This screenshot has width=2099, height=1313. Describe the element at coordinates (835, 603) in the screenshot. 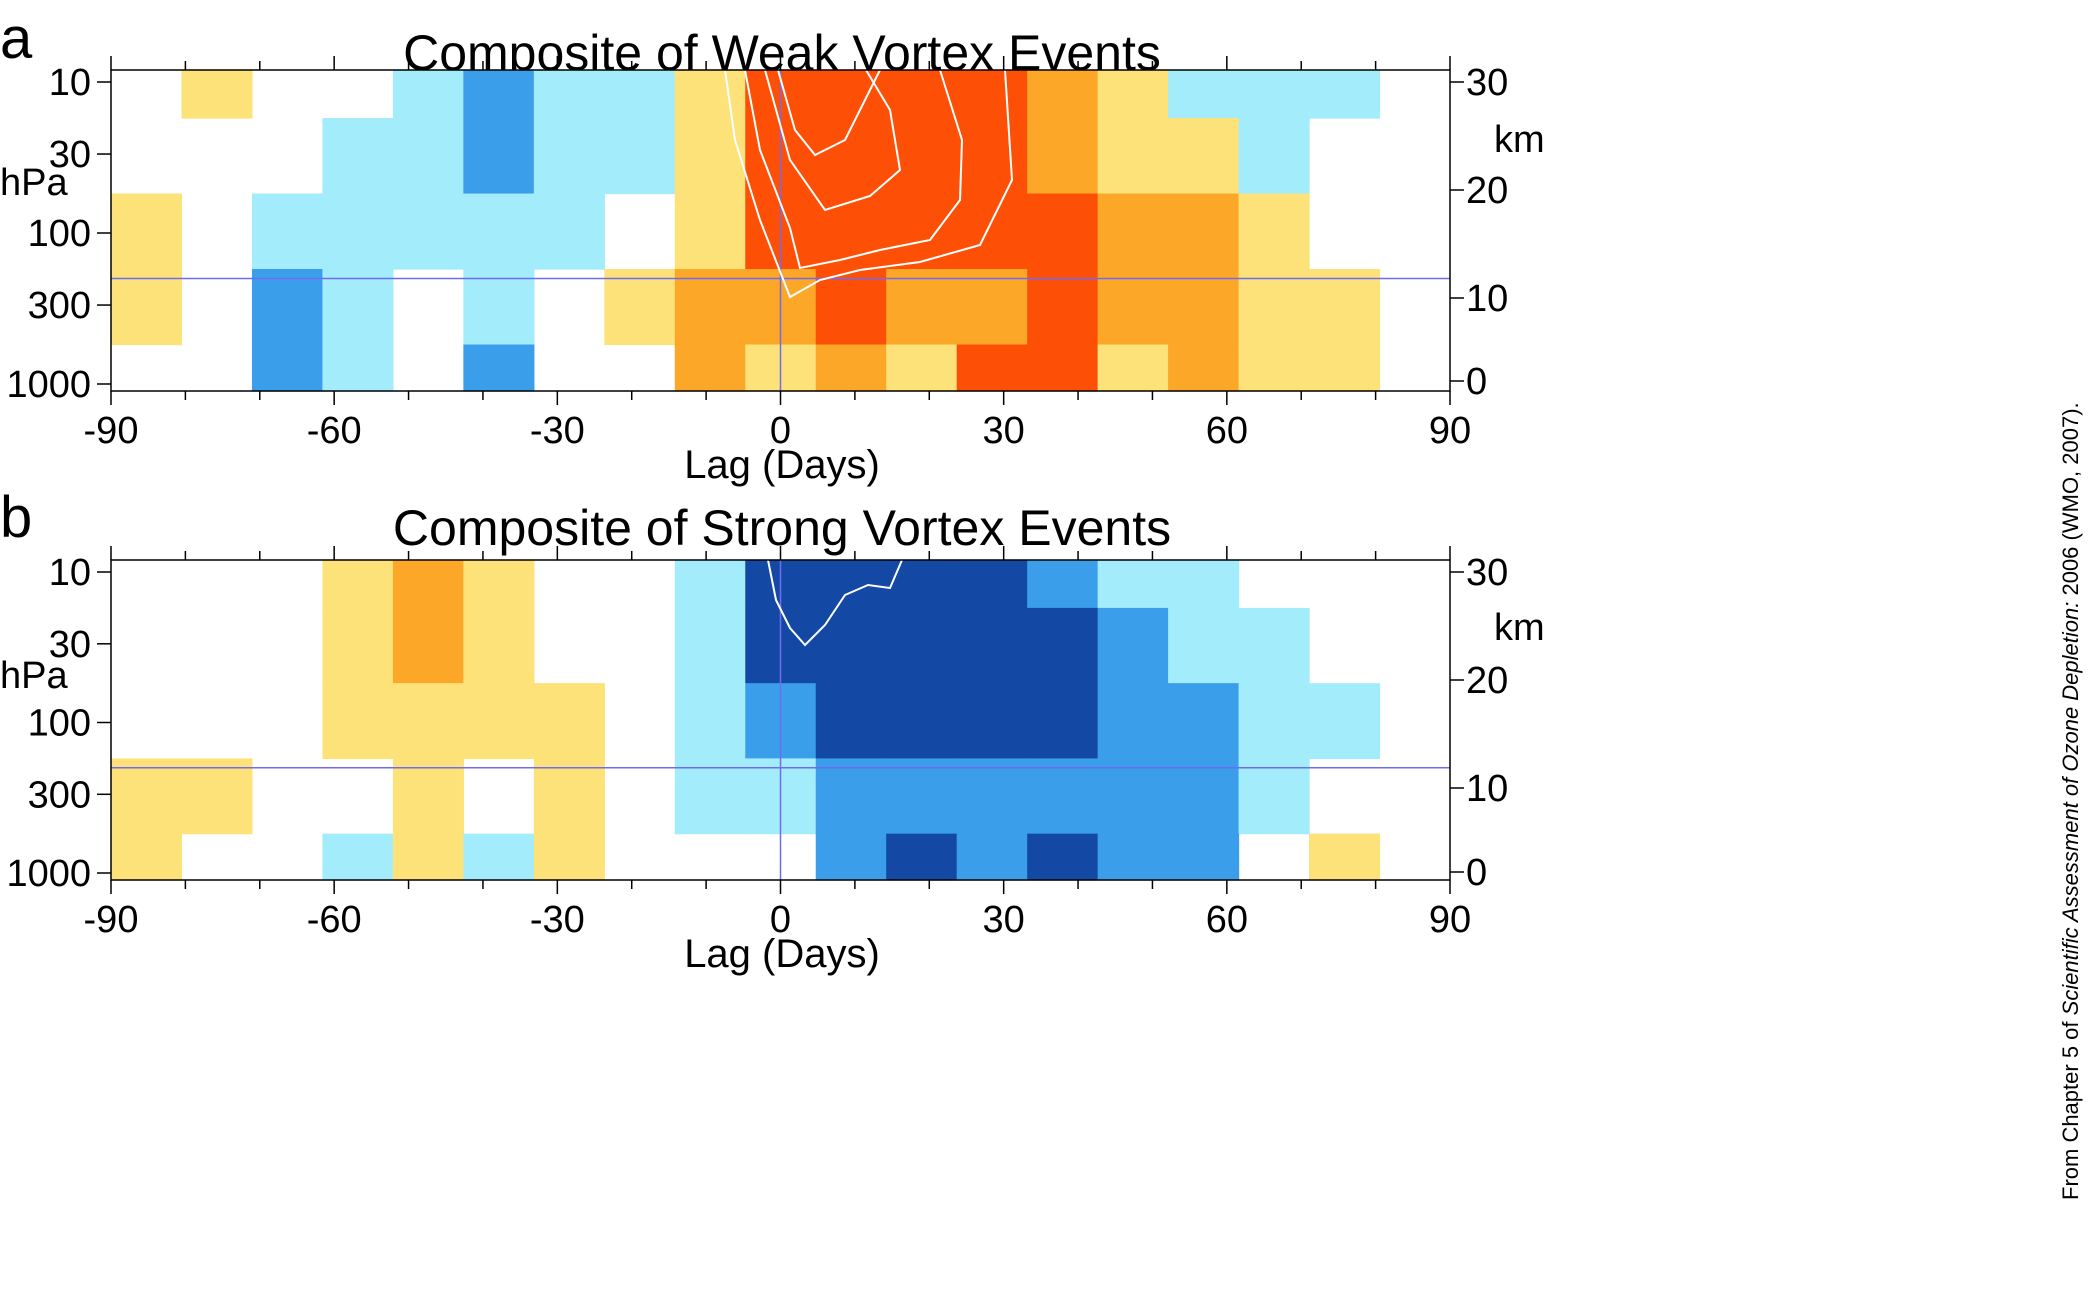

I see `panel-b-contours` at that location.